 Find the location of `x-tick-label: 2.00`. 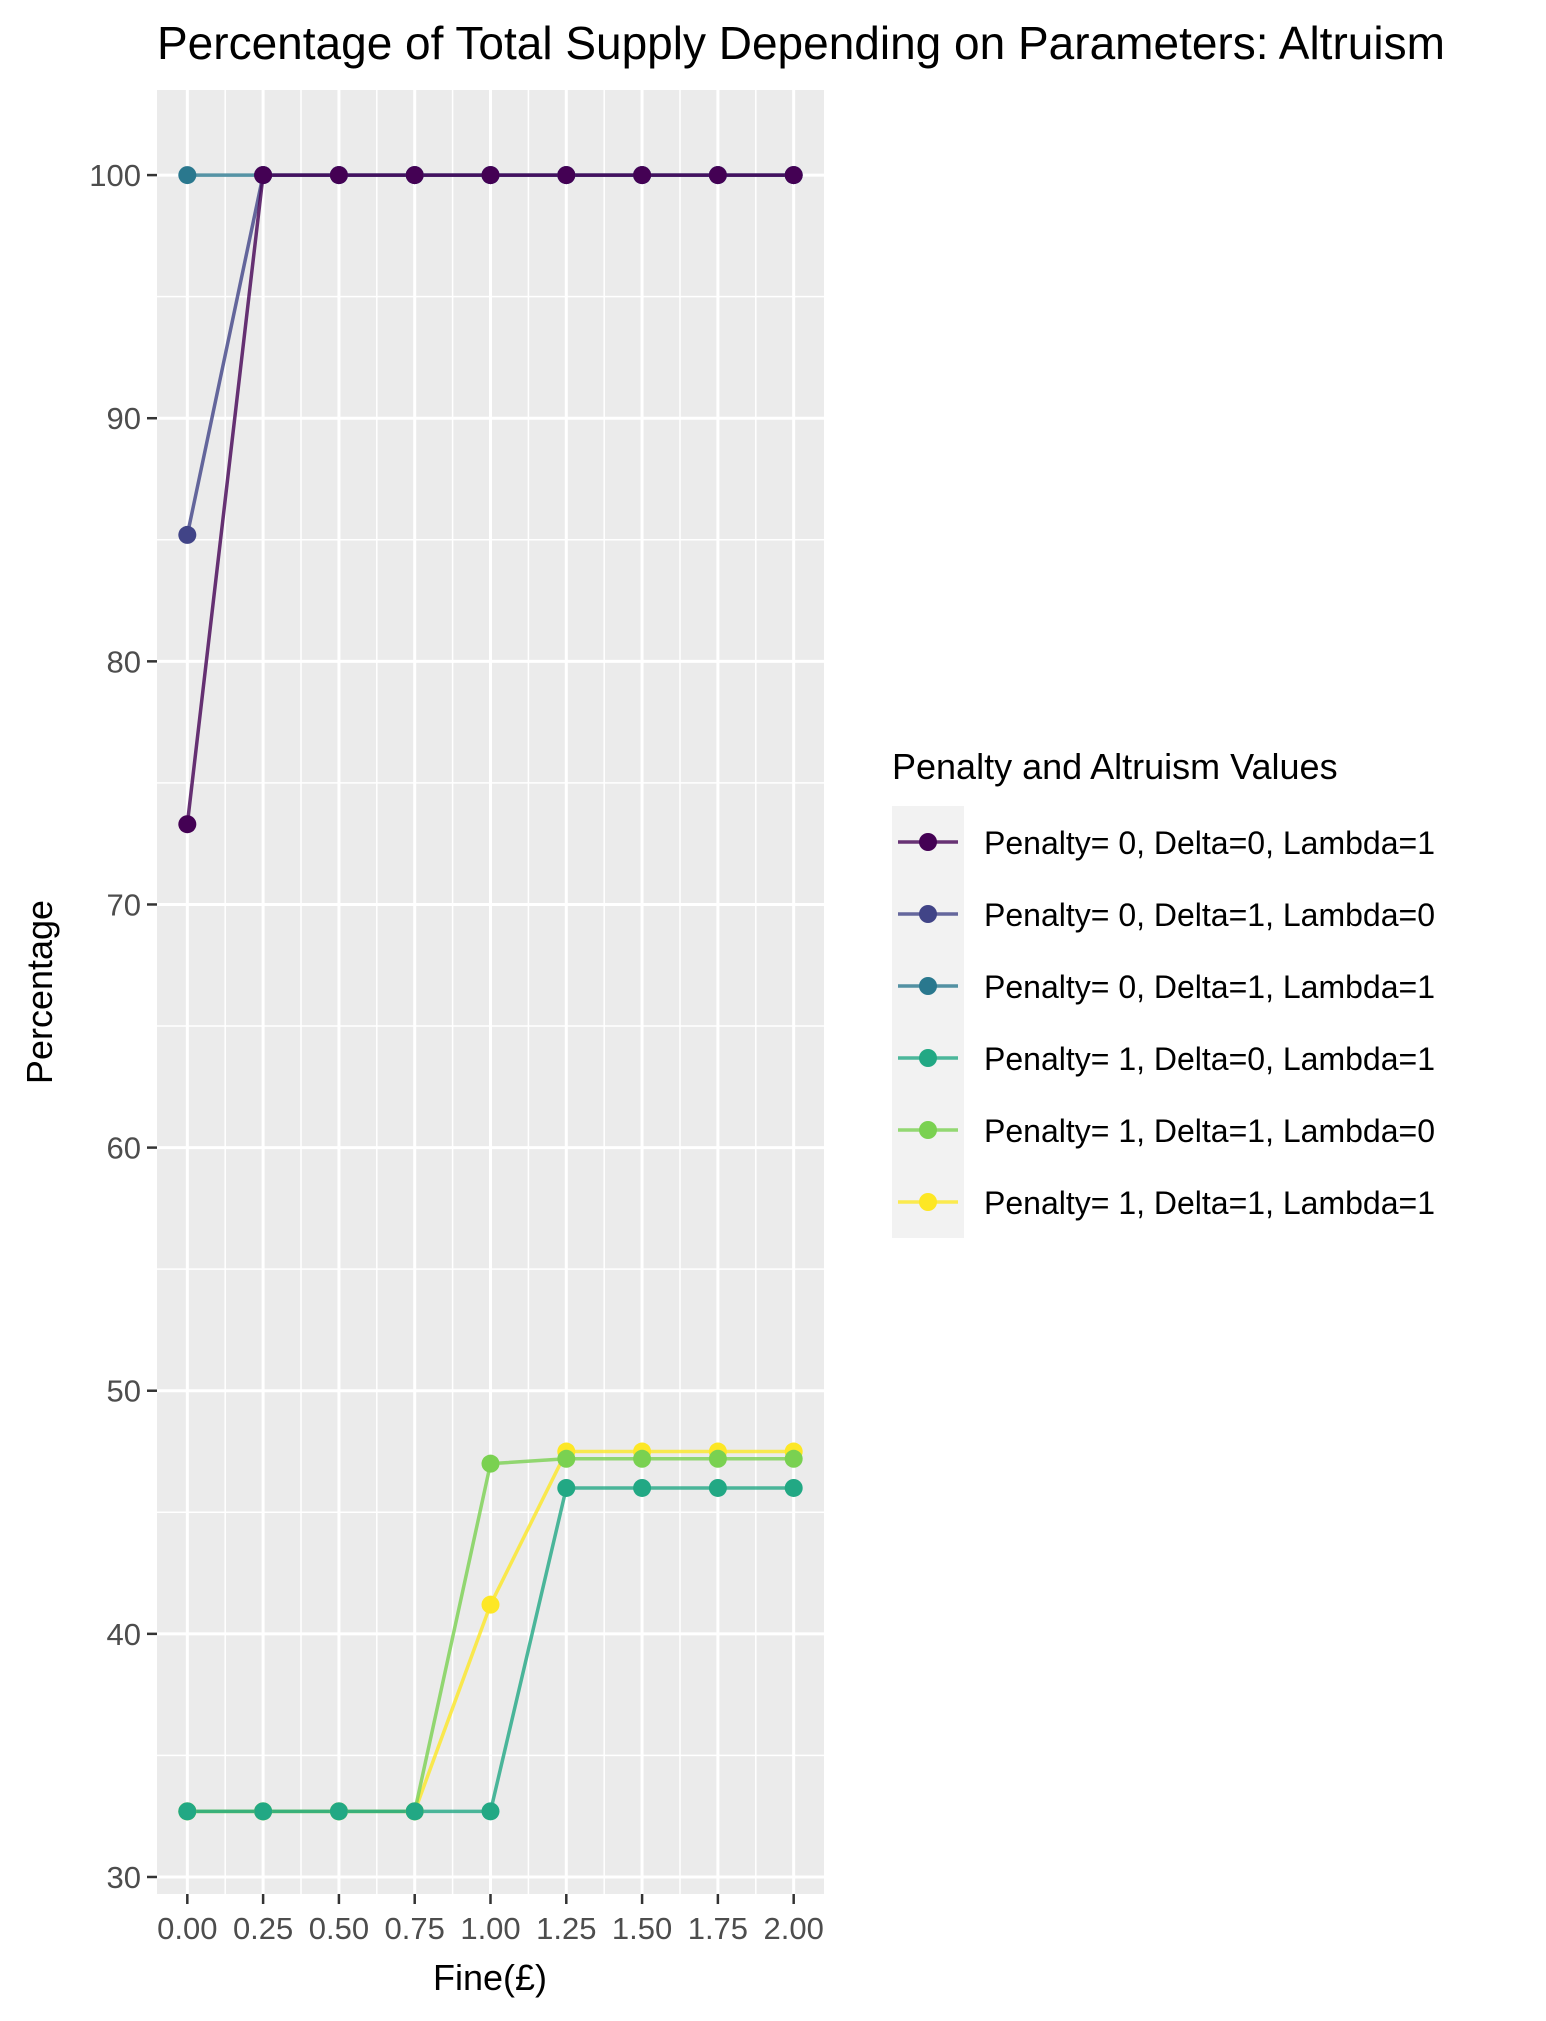

x-tick-label: 2.00 is located at coordinates (794, 1928).